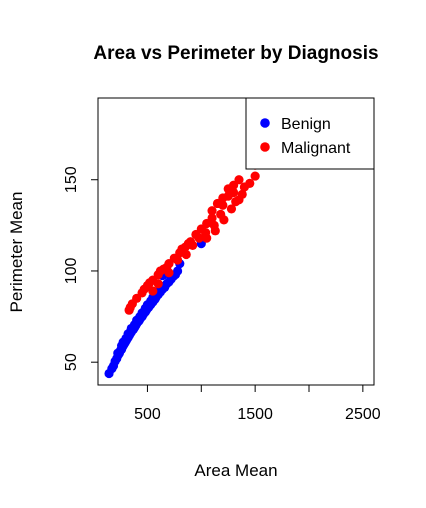 The image size is (426, 508). What do you see at coordinates (363, 414) in the screenshot?
I see `x-tick-label-2500: 2500` at bounding box center [363, 414].